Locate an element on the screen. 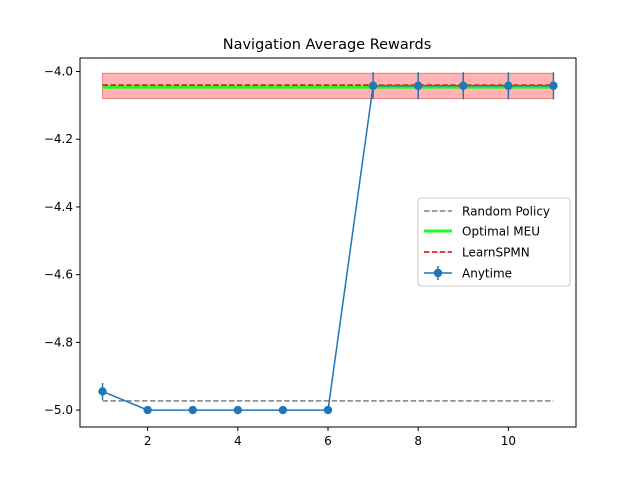 The image size is (640, 480). legend-box is located at coordinates (494, 242).